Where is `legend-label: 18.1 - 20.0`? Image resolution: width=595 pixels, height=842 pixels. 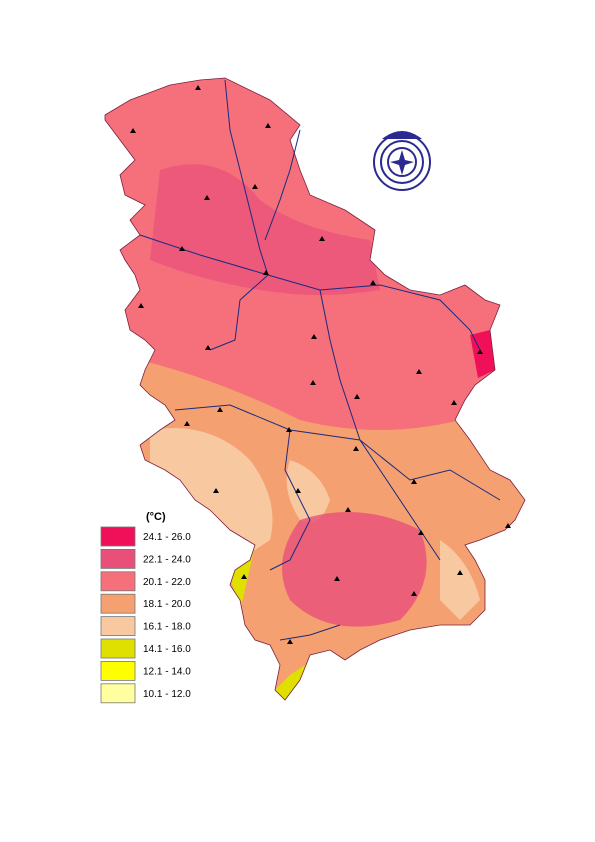 legend-label: 18.1 - 20.0 is located at coordinates (167, 604).